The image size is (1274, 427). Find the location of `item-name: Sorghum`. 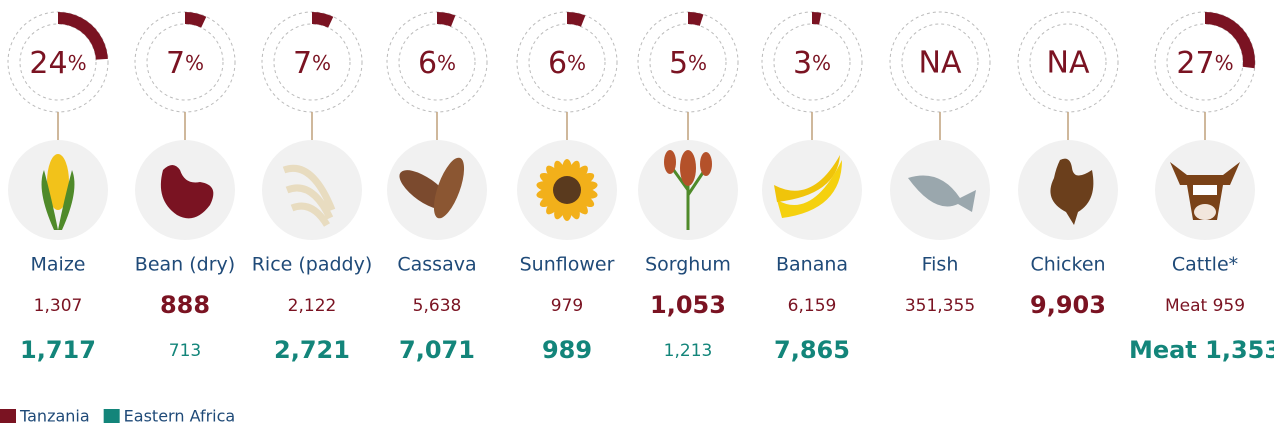

item-name: Sorghum is located at coordinates (688, 265).